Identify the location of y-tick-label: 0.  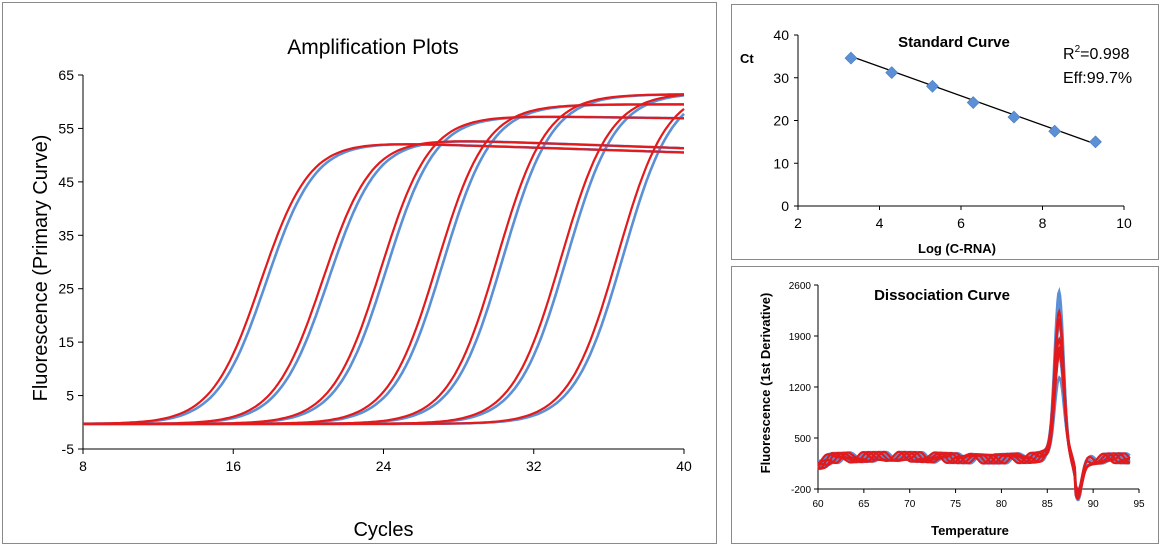
(785, 206).